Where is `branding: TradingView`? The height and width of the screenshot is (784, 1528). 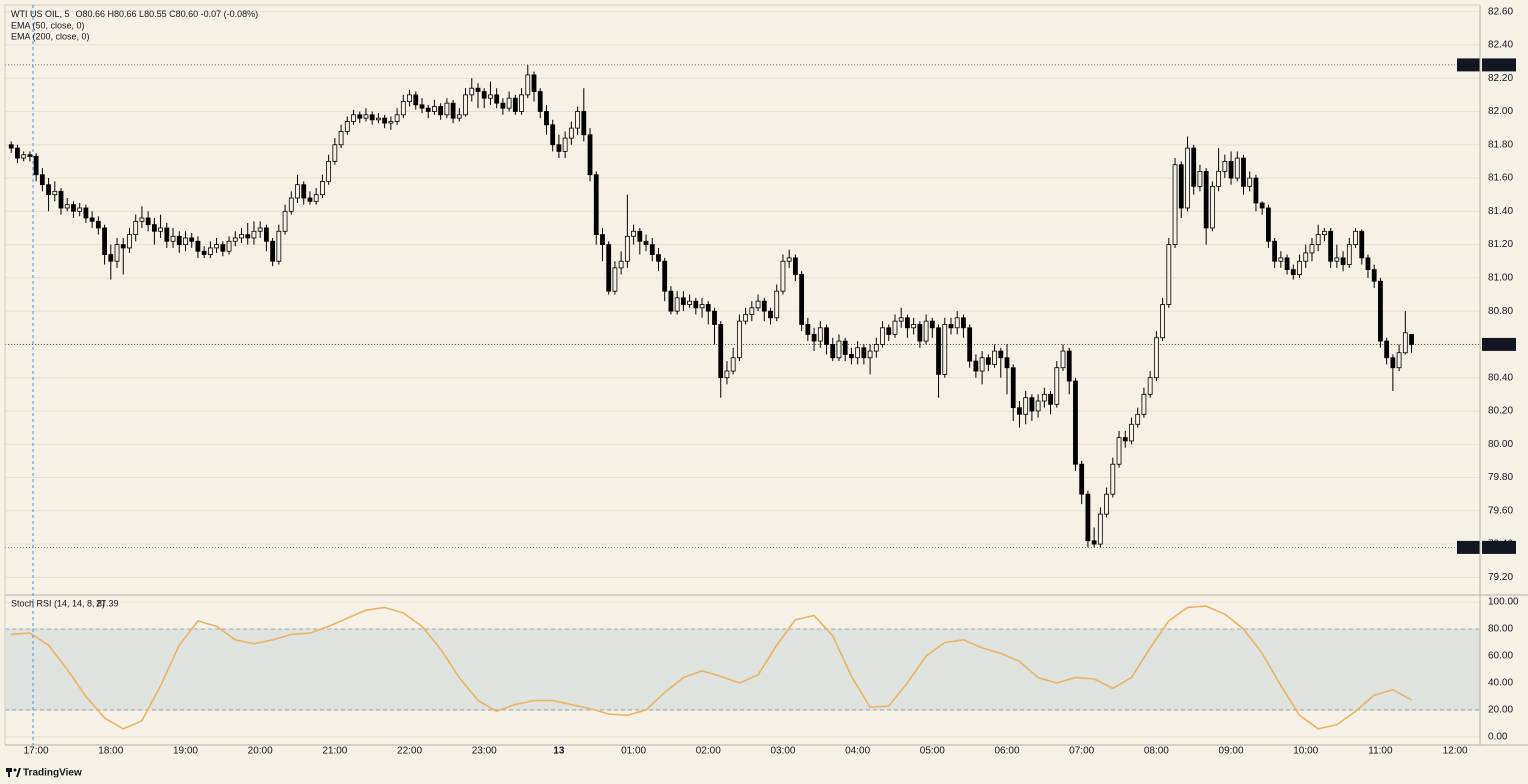 branding: TradingView is located at coordinates (52, 773).